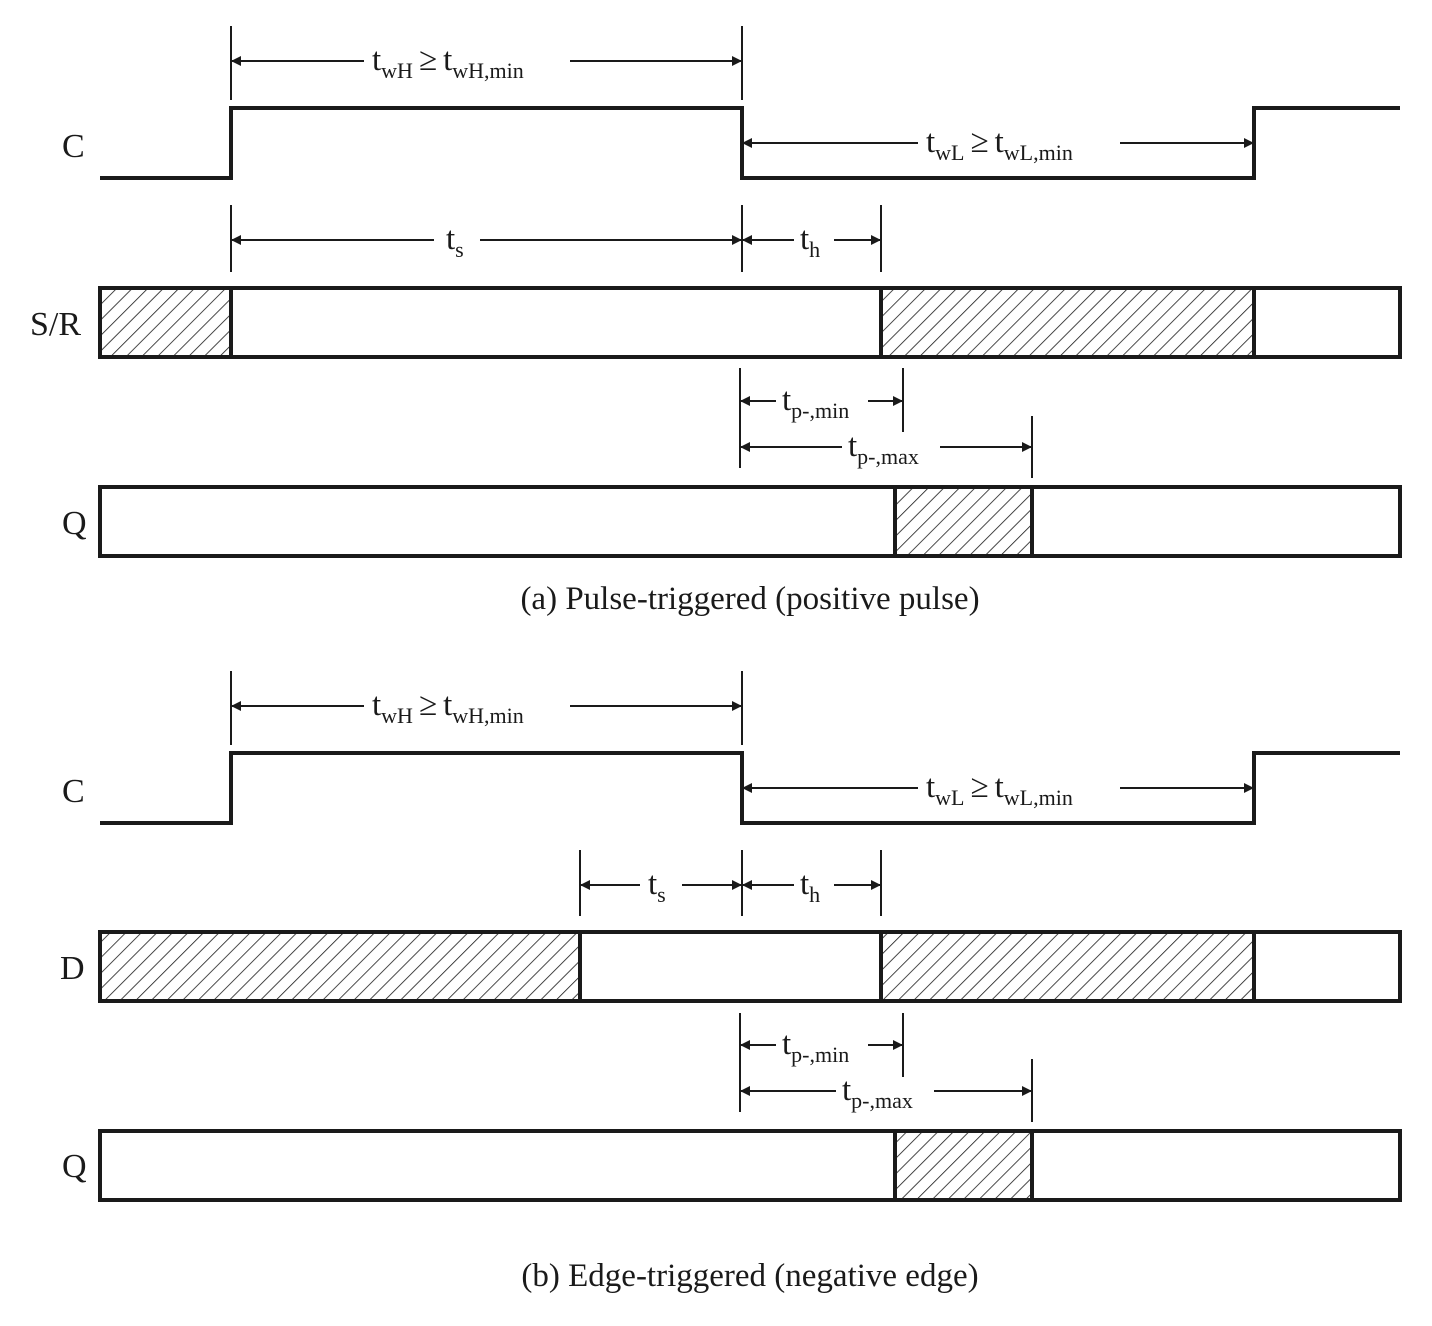 This screenshot has height=1326, width=1432. Describe the element at coordinates (55, 324) in the screenshot. I see `input-label: S/R` at that location.